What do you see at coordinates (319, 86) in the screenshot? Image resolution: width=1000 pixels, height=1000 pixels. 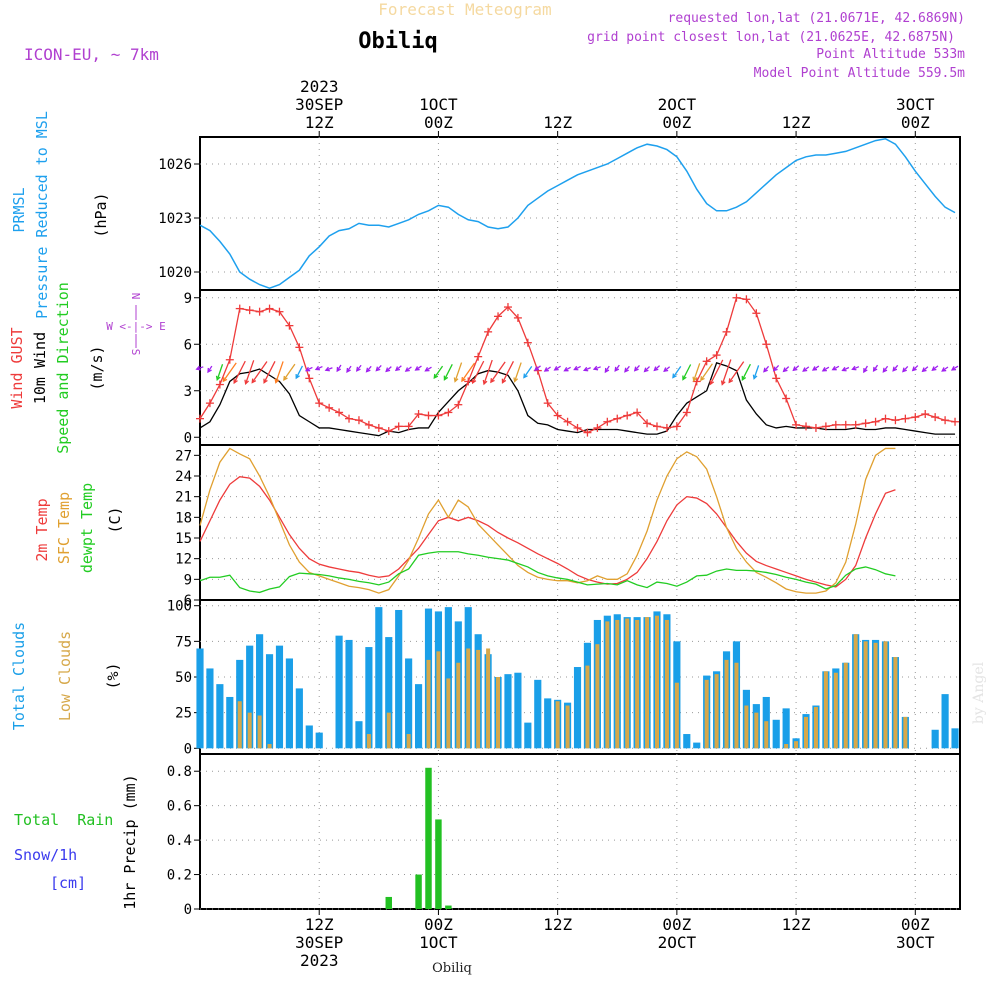 I see `top-year-label: 2023` at bounding box center [319, 86].